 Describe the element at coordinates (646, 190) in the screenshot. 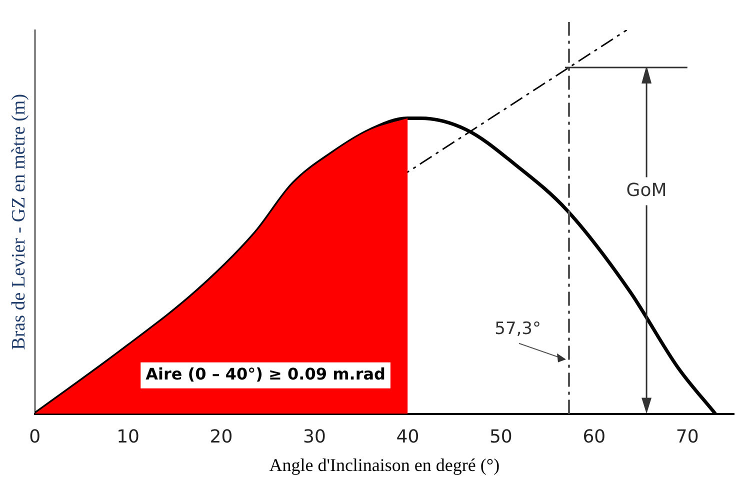

I see `annotation: GoM` at that location.